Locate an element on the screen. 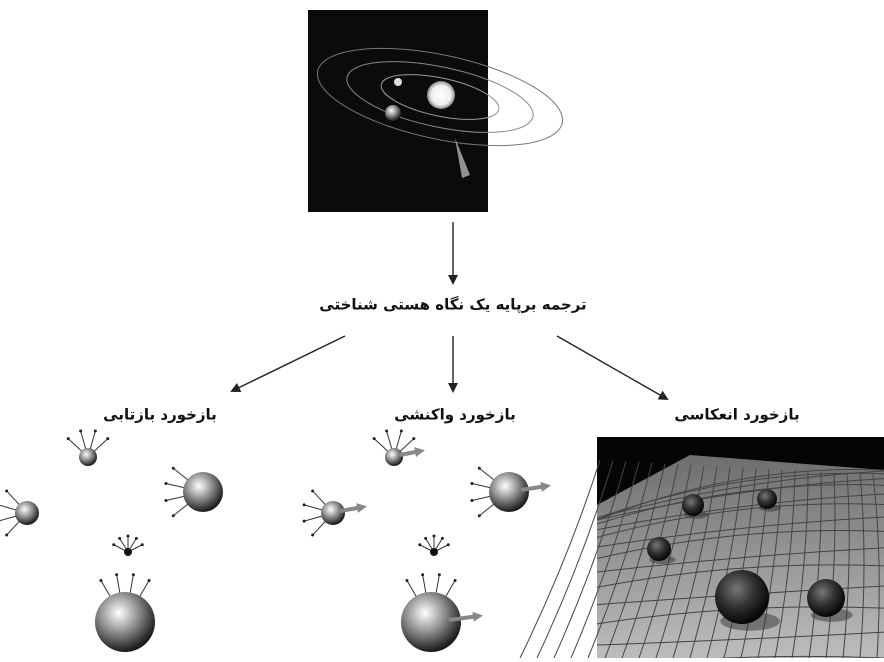 This screenshot has height=662, width=884. orbit is located at coordinates (440, 97).